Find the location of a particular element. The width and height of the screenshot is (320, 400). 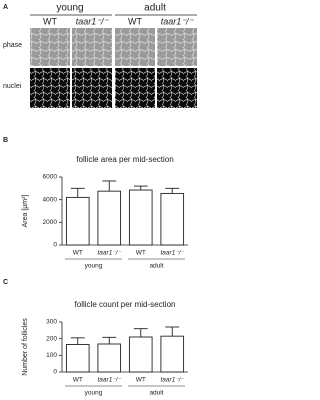

y-tick-label: 6000 is located at coordinates (50, 177).